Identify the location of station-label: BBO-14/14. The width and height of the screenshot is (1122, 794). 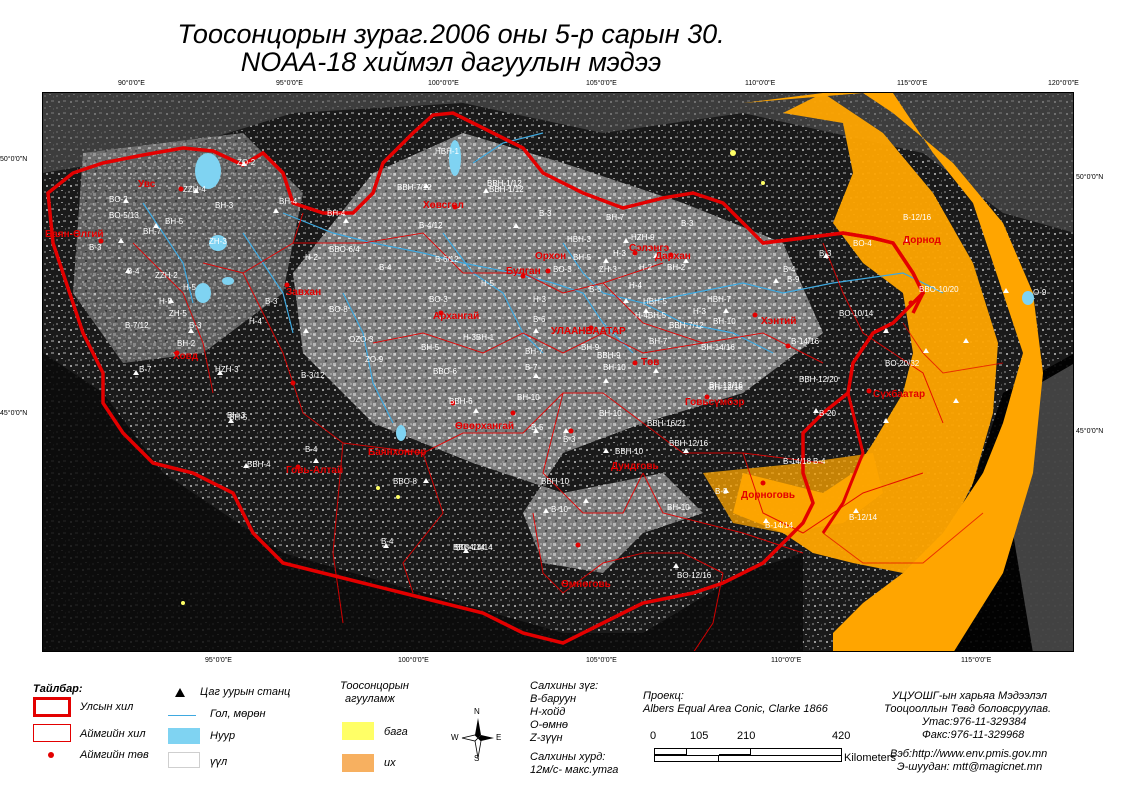
(473, 547).